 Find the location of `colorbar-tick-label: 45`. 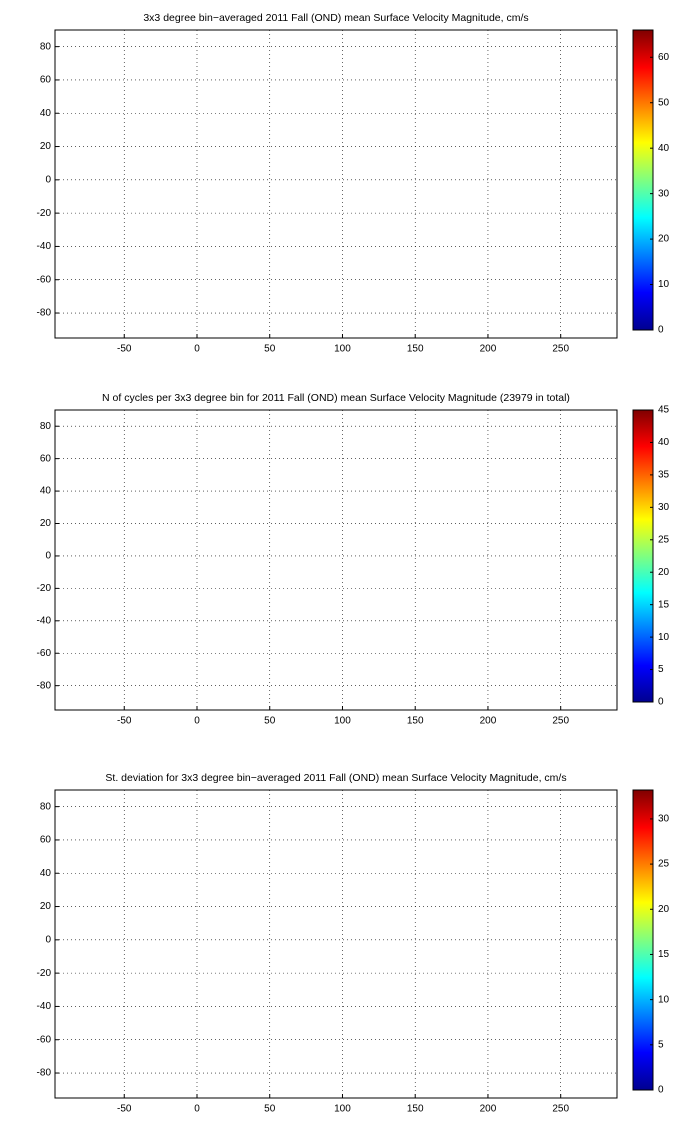

colorbar-tick-label: 45 is located at coordinates (664, 410).